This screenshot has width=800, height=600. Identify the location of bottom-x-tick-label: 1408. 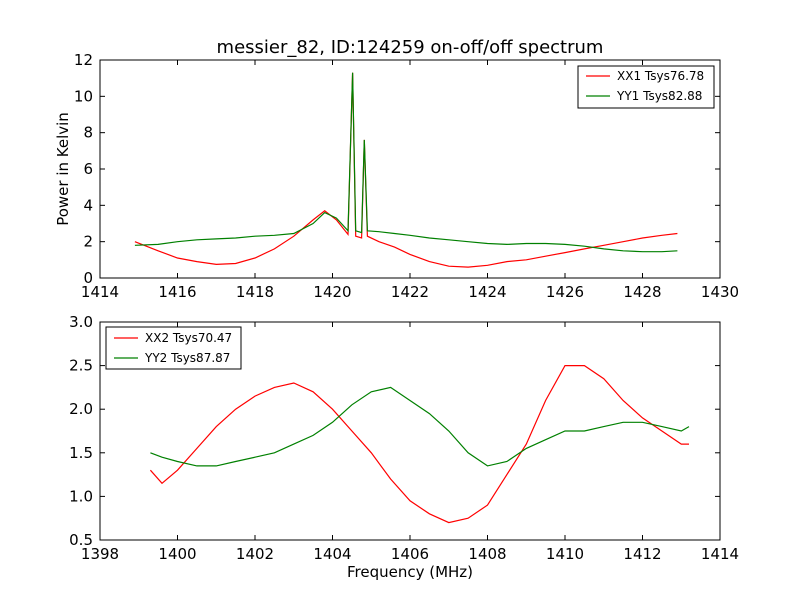
(487, 554).